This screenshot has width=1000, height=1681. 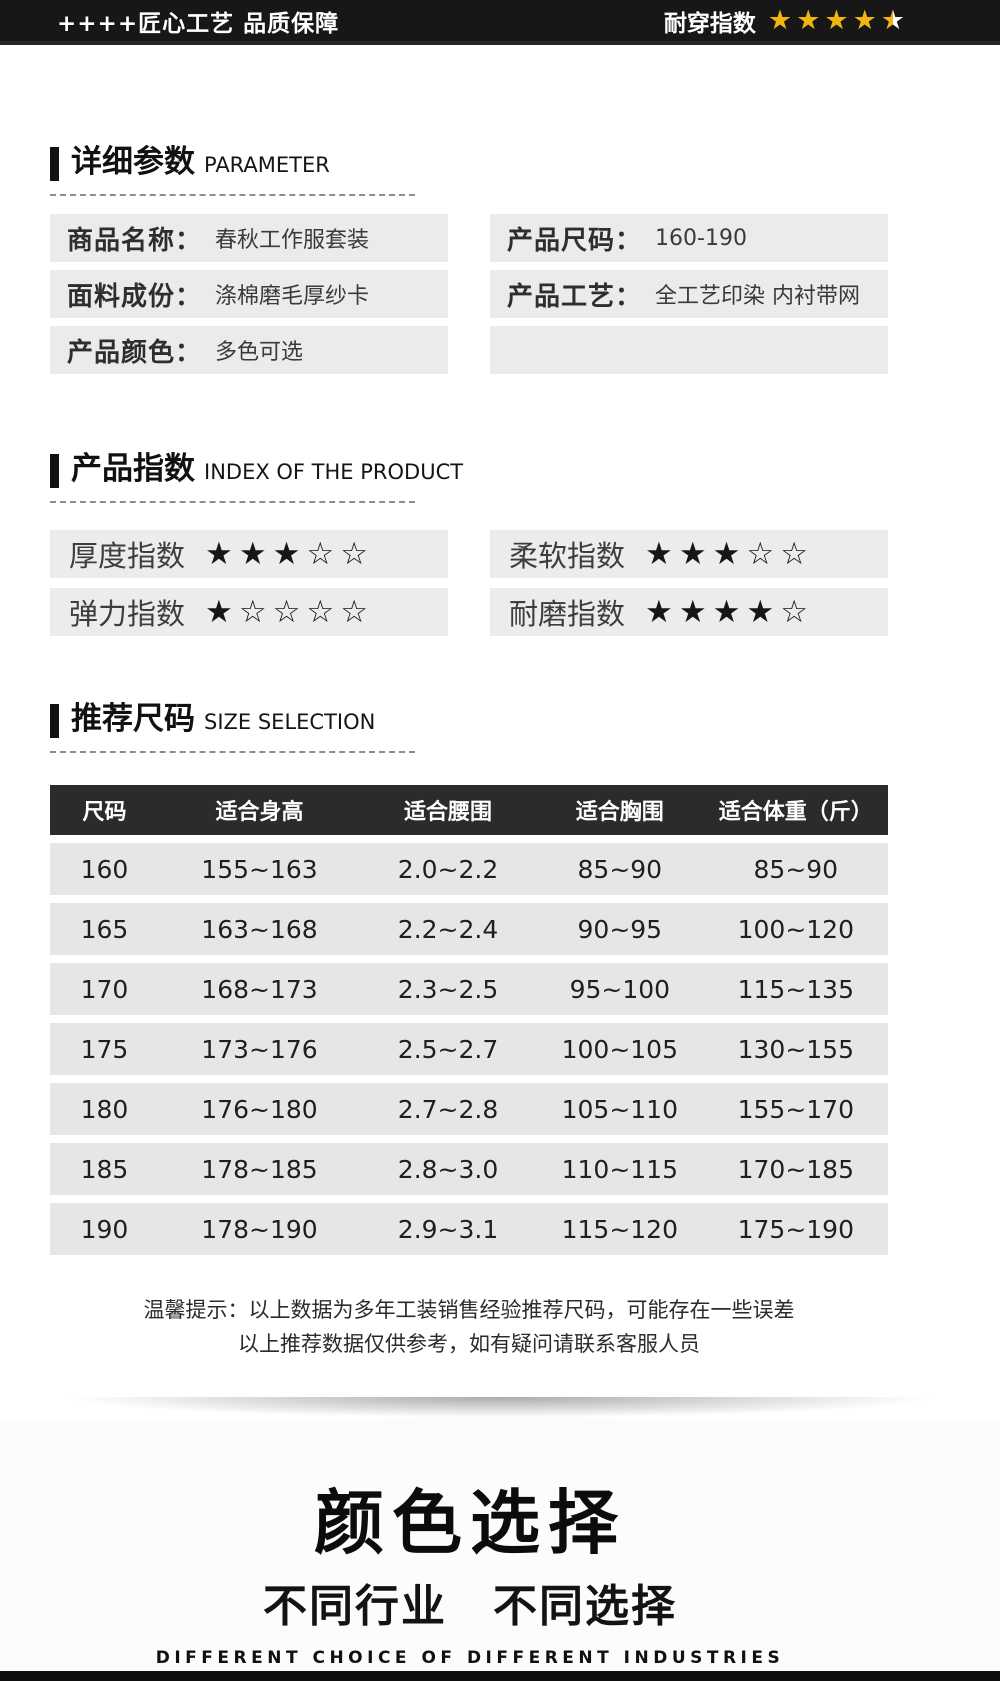 I want to click on table-cell: 100~105, so click(x=620, y=1049).